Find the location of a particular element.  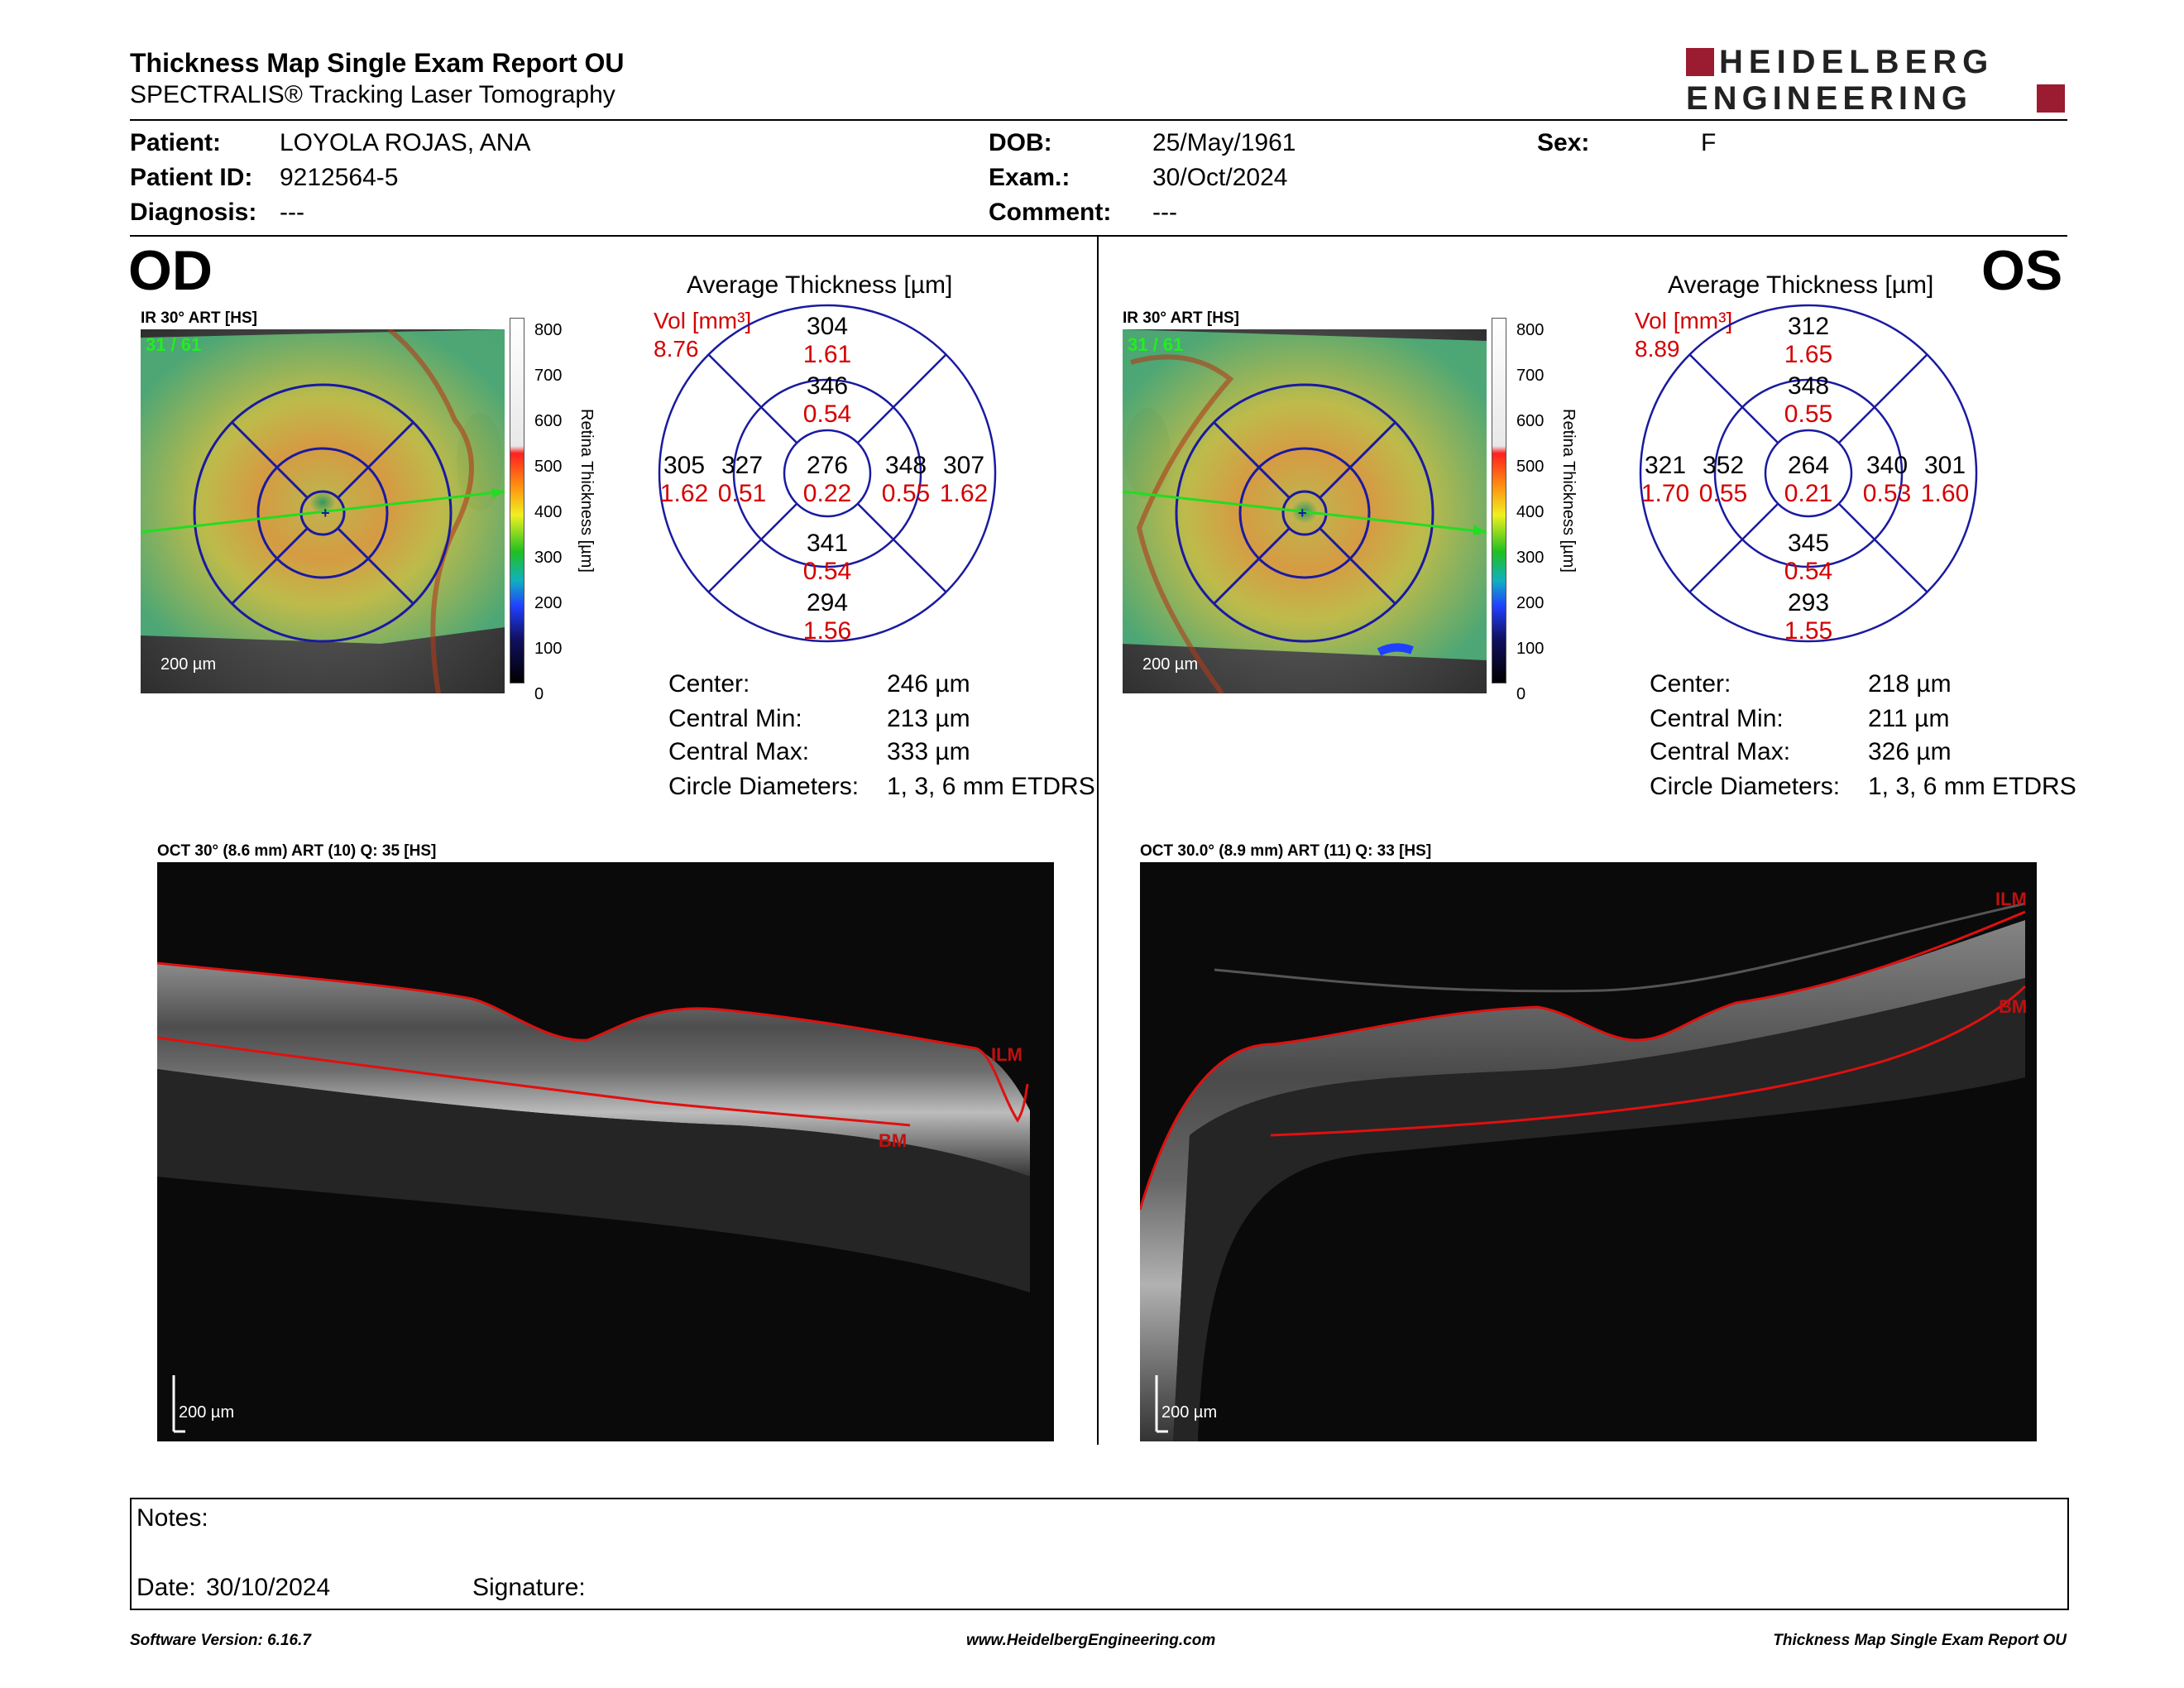

comment-label: Comment: is located at coordinates (1050, 212).